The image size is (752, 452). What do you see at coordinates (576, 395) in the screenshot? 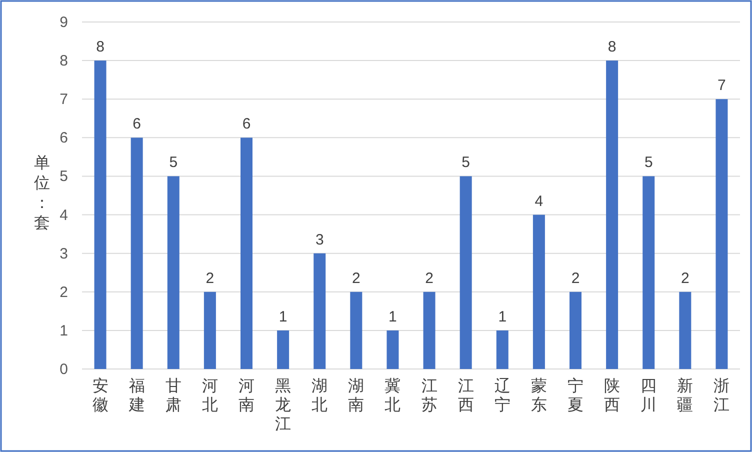
I see `x-tick-label: 宁夏` at bounding box center [576, 395].